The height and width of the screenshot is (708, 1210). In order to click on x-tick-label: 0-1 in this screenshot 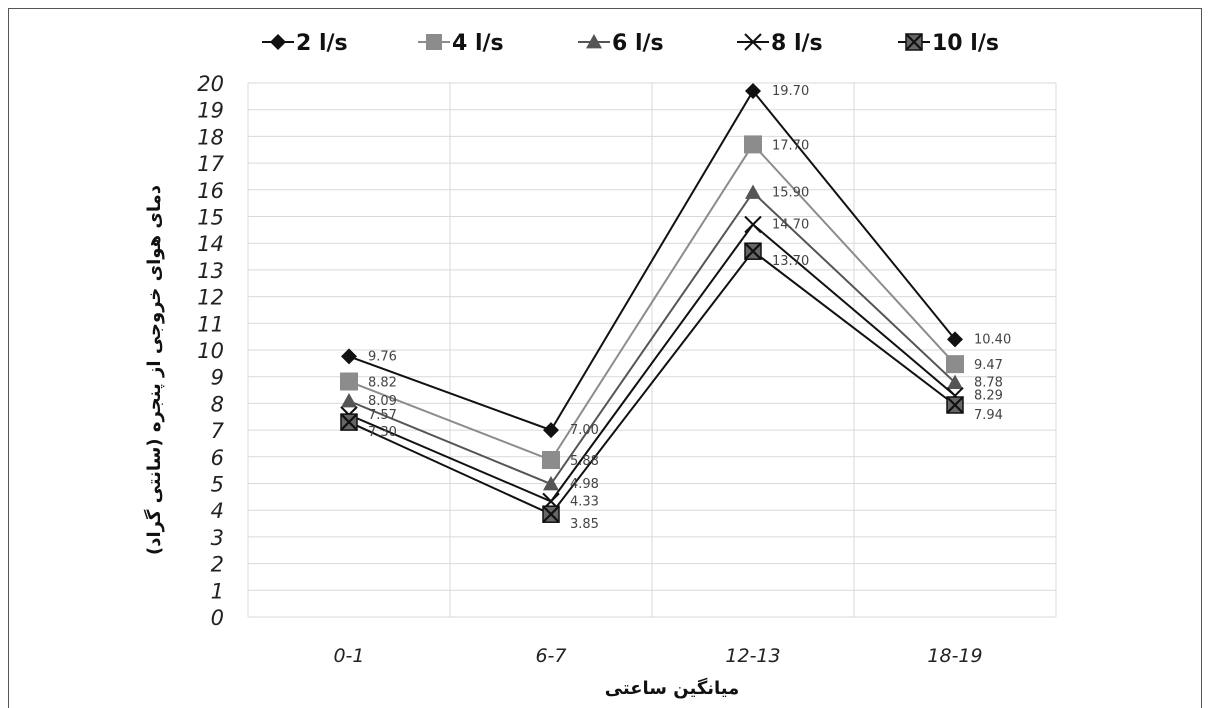, I will do `click(348, 656)`.